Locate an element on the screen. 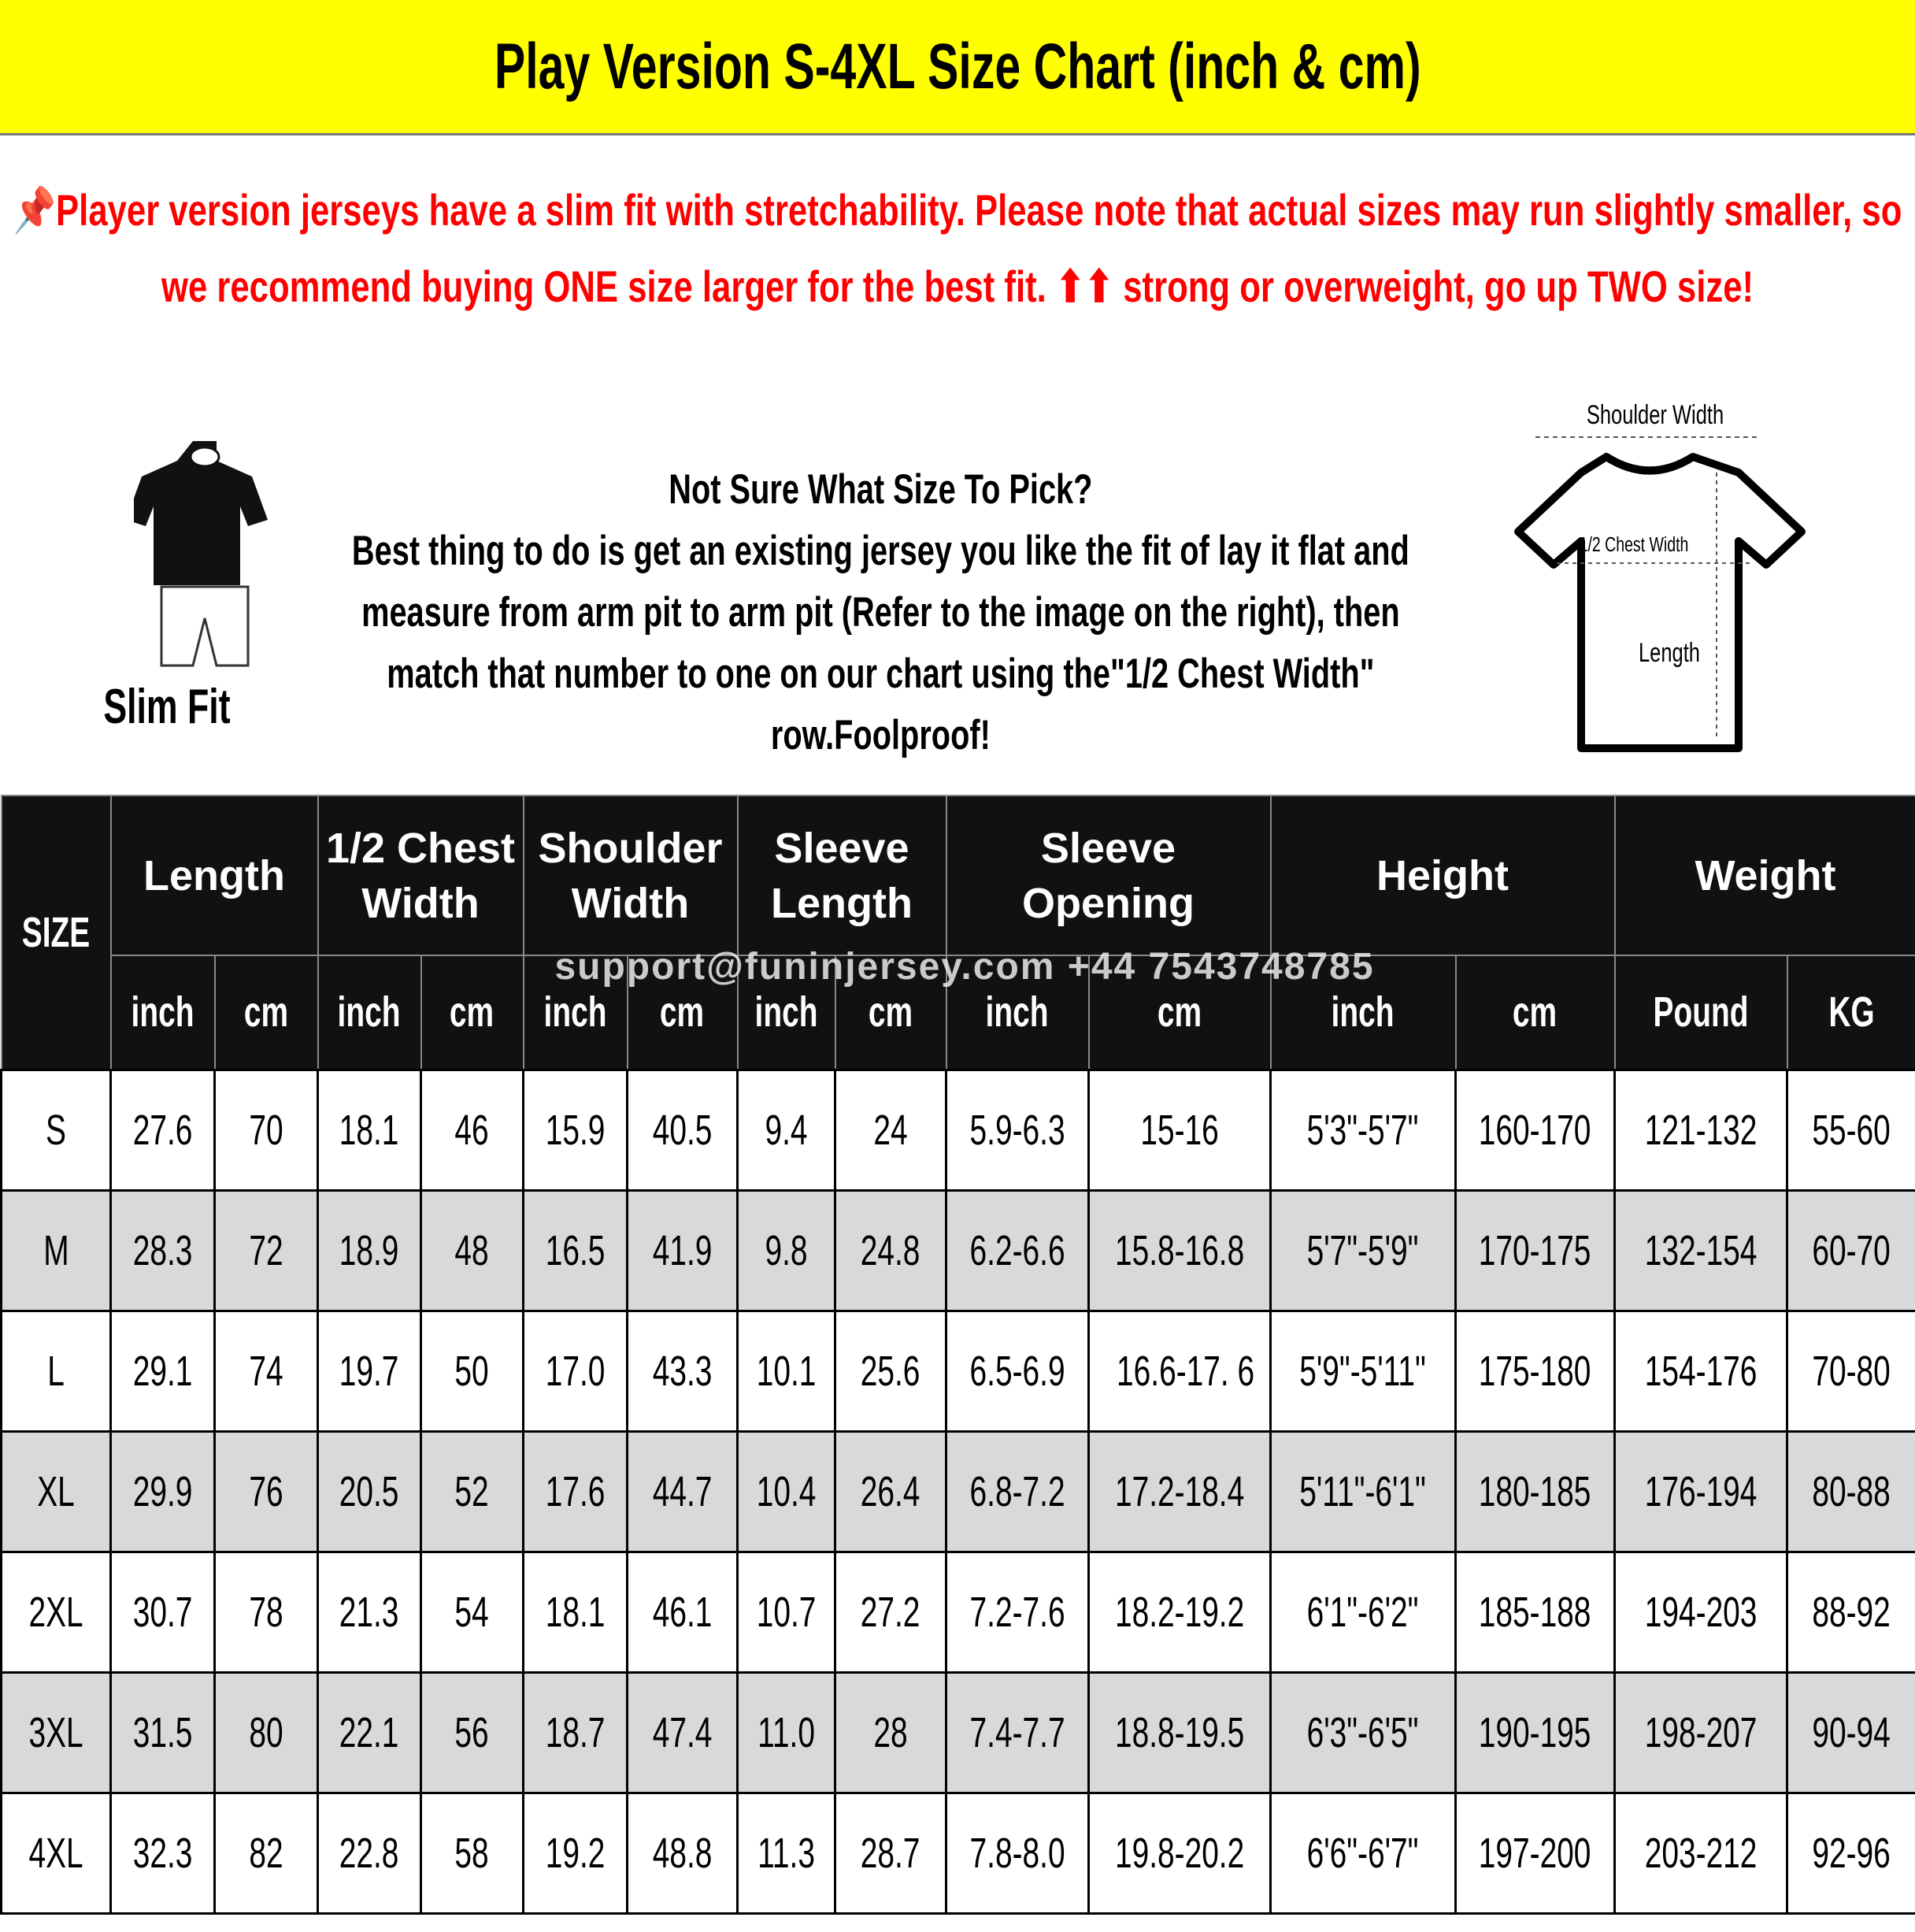 This screenshot has height=1932, width=1915. cell-text: S is located at coordinates (56, 1130).